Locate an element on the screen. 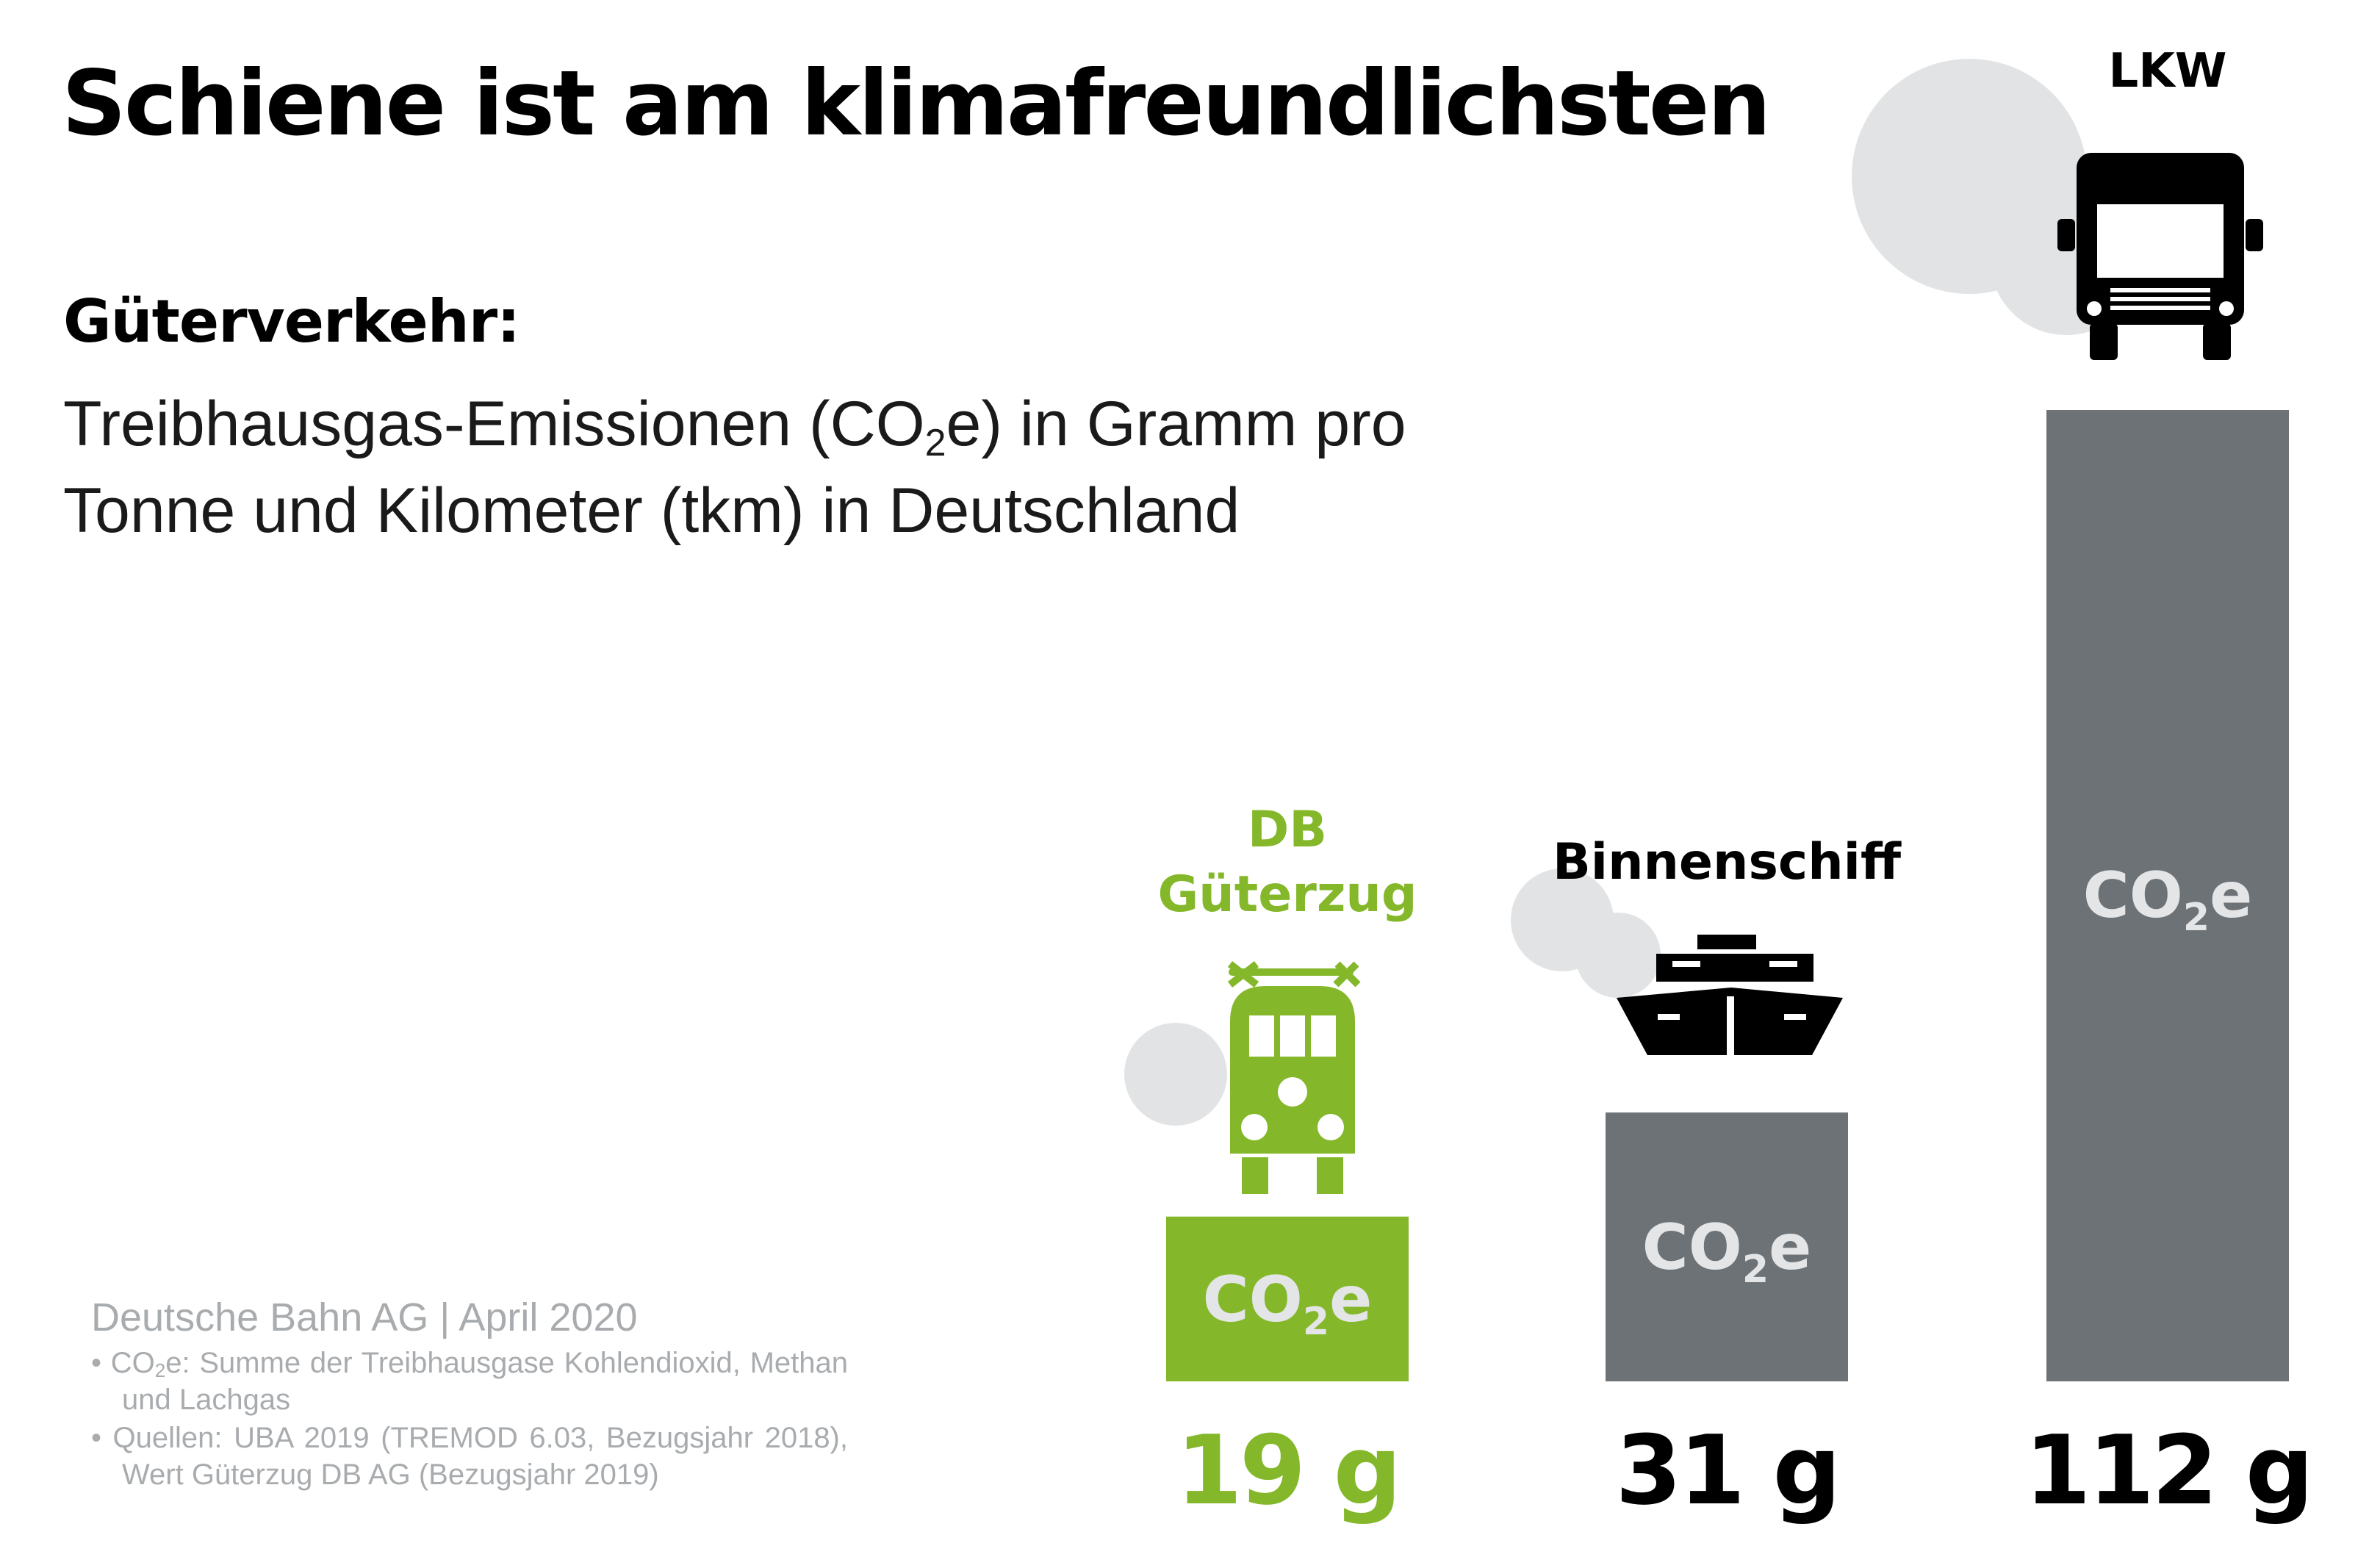 Image resolution: width=2369 pixels, height=1568 pixels. ship-icon is located at coordinates (1730, 995).